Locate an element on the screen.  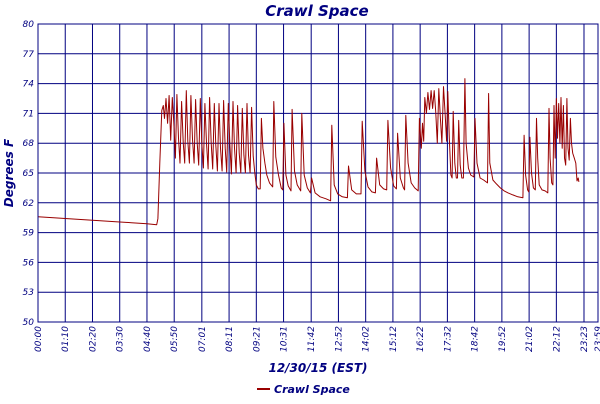
x-tick-label: 09:21 is located at coordinates (257, 339).